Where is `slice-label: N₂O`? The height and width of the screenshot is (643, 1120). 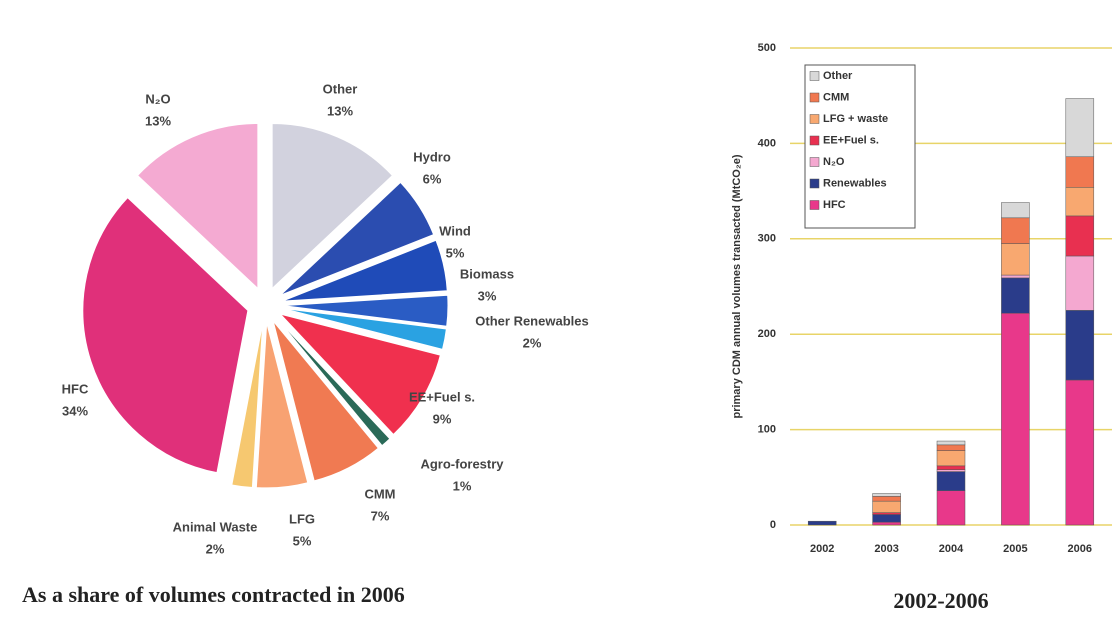 slice-label: N₂O is located at coordinates (157, 98).